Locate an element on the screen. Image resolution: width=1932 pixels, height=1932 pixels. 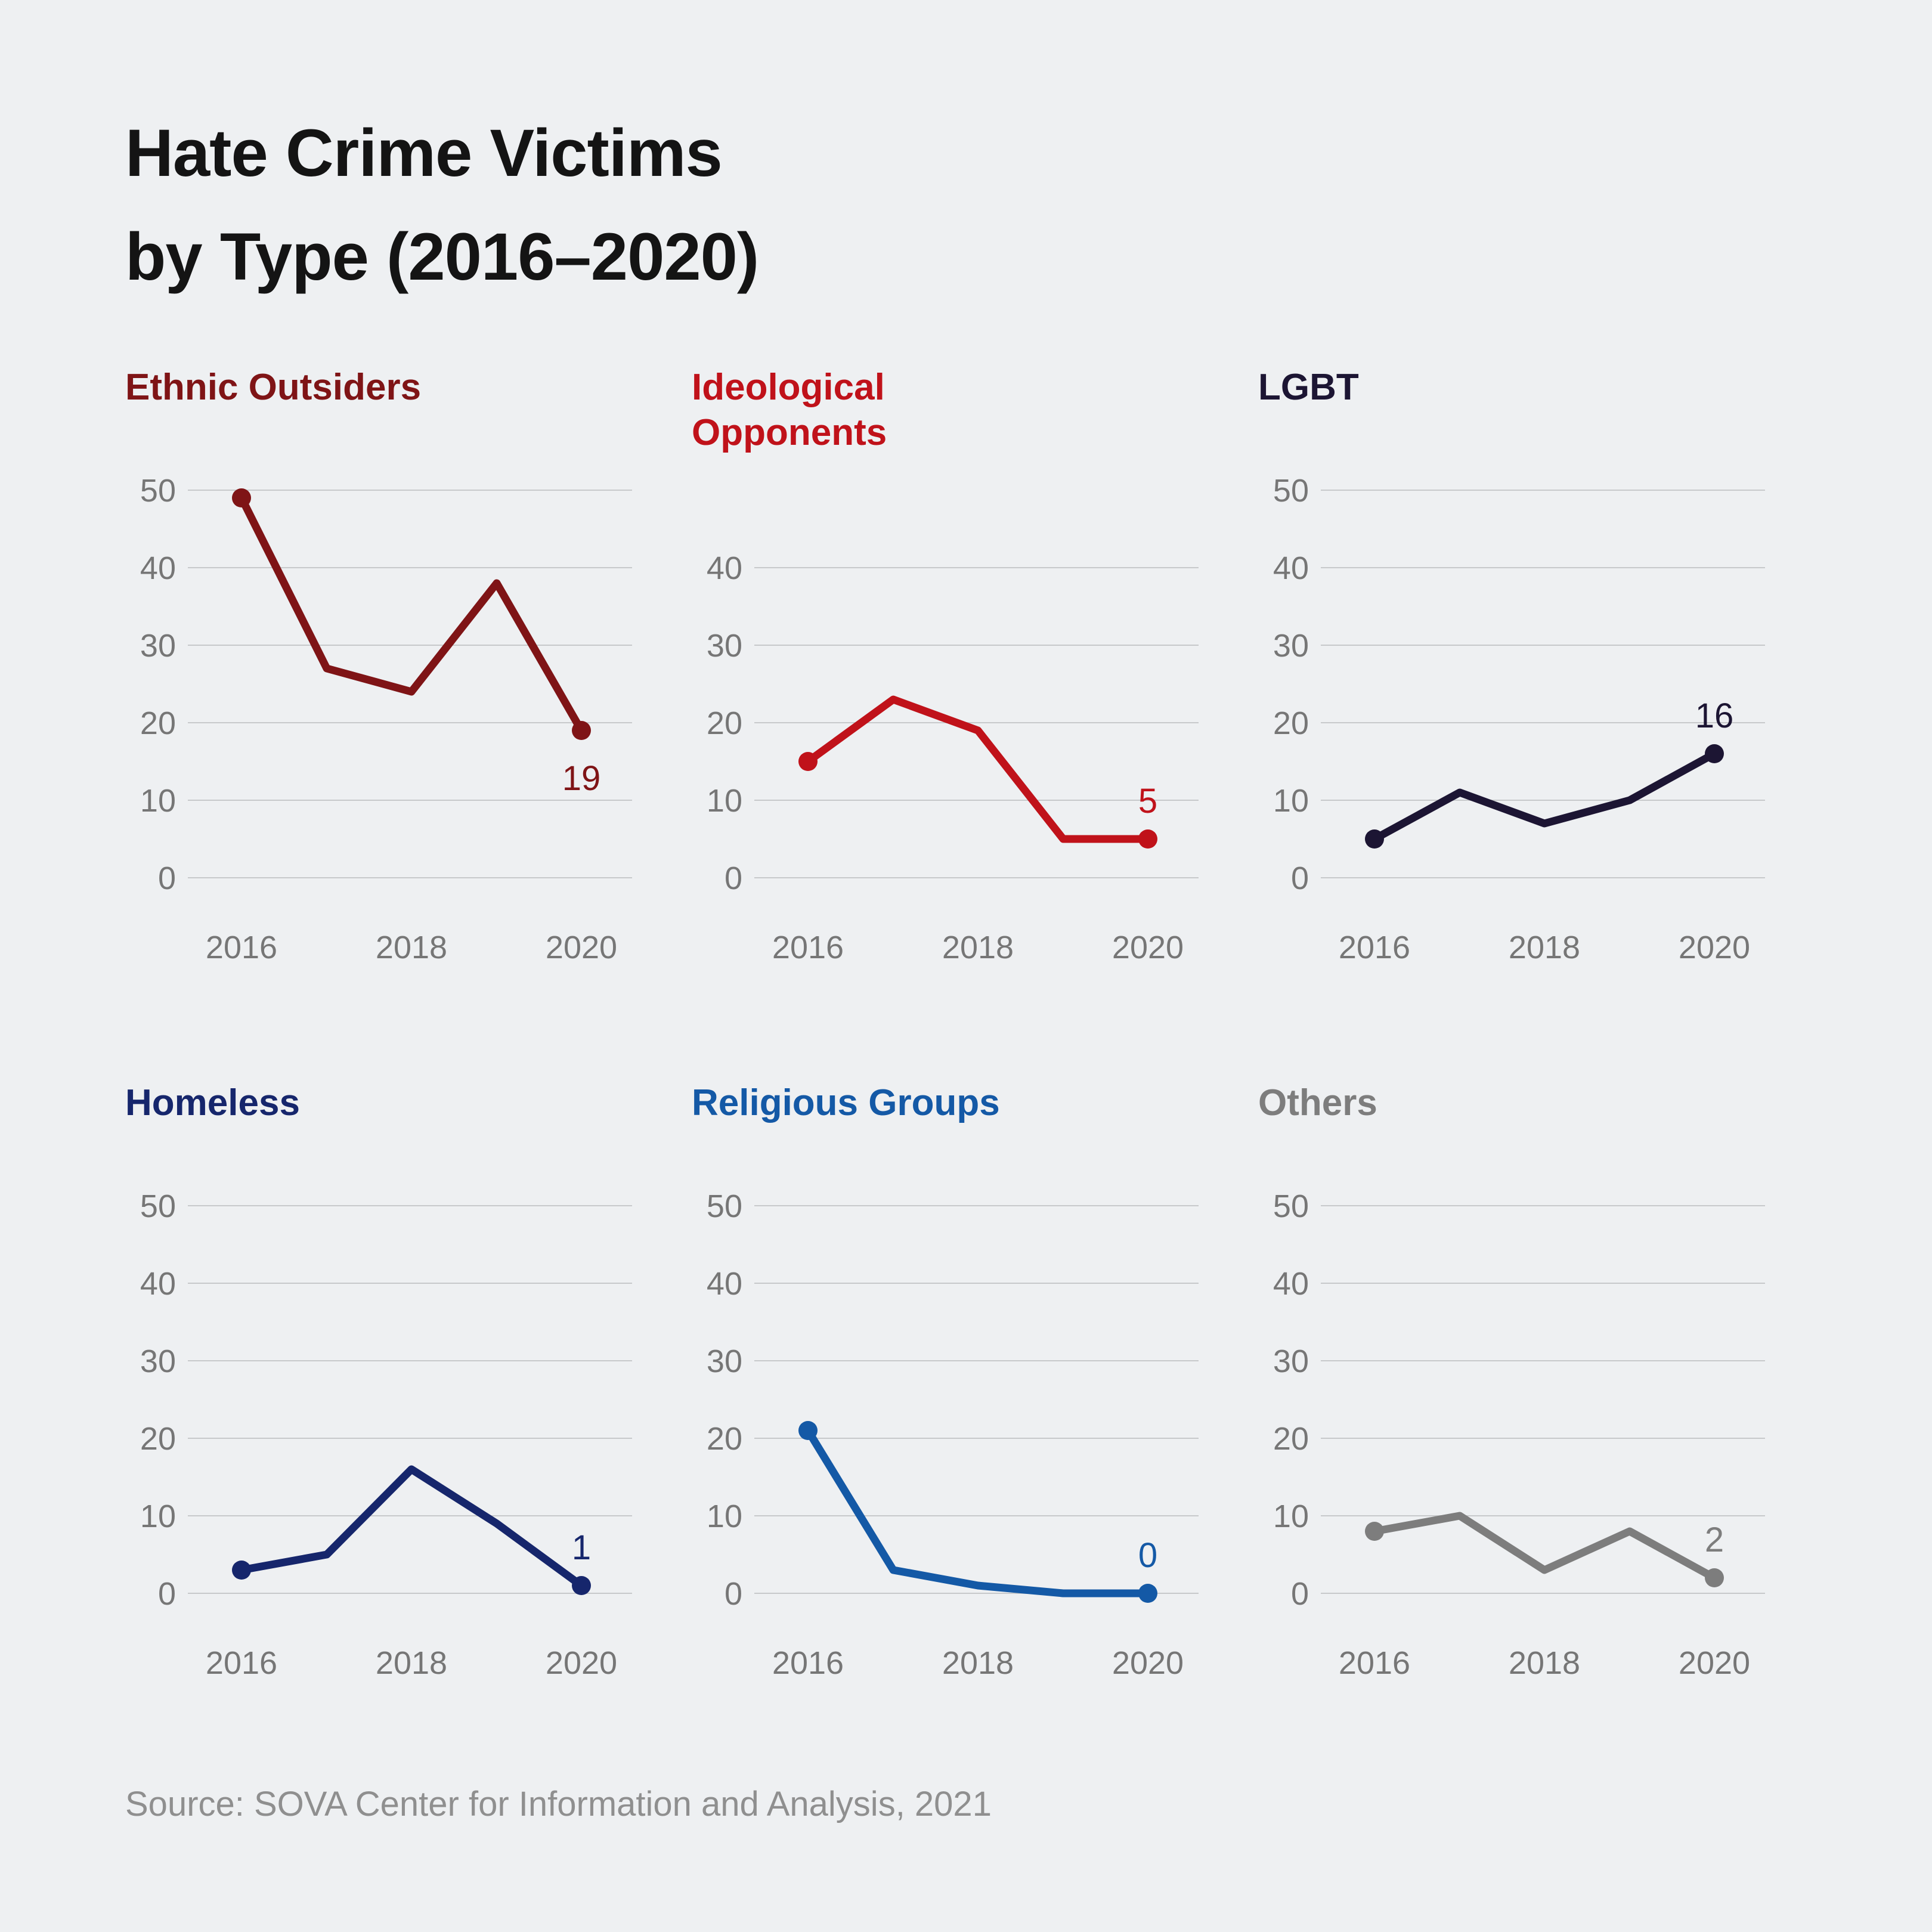
page-title-line2: by Type (2016–2020) is located at coordinates (442, 256).